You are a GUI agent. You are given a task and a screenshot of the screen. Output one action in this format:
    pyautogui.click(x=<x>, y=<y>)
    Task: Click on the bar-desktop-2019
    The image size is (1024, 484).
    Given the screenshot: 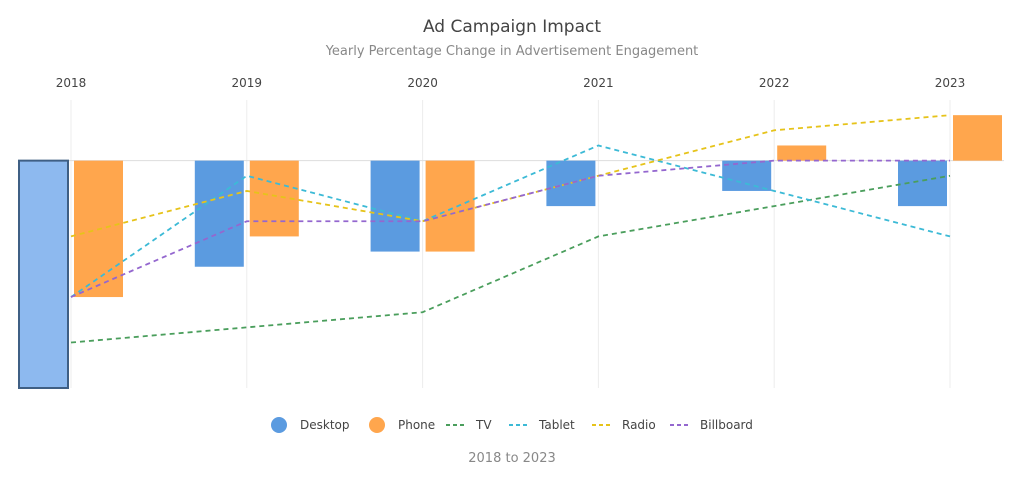 What is the action you would take?
    pyautogui.click(x=219, y=213)
    